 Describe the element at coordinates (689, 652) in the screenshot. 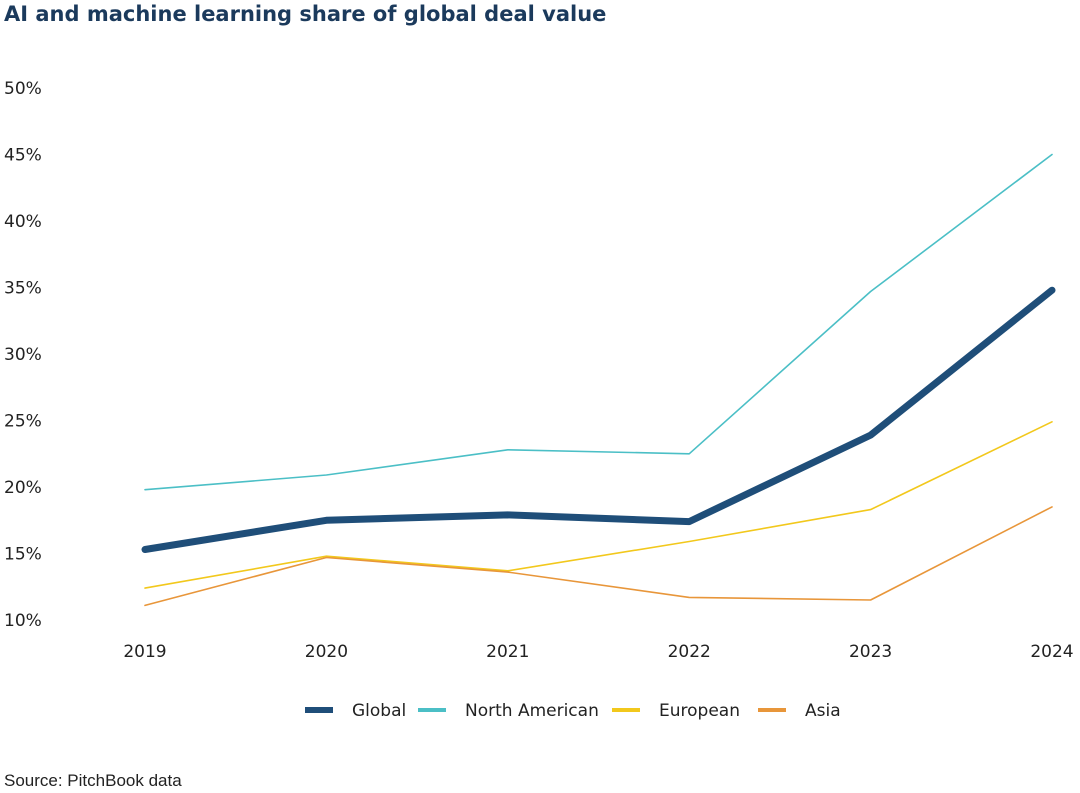

I see `x-tick-label: 2022` at that location.